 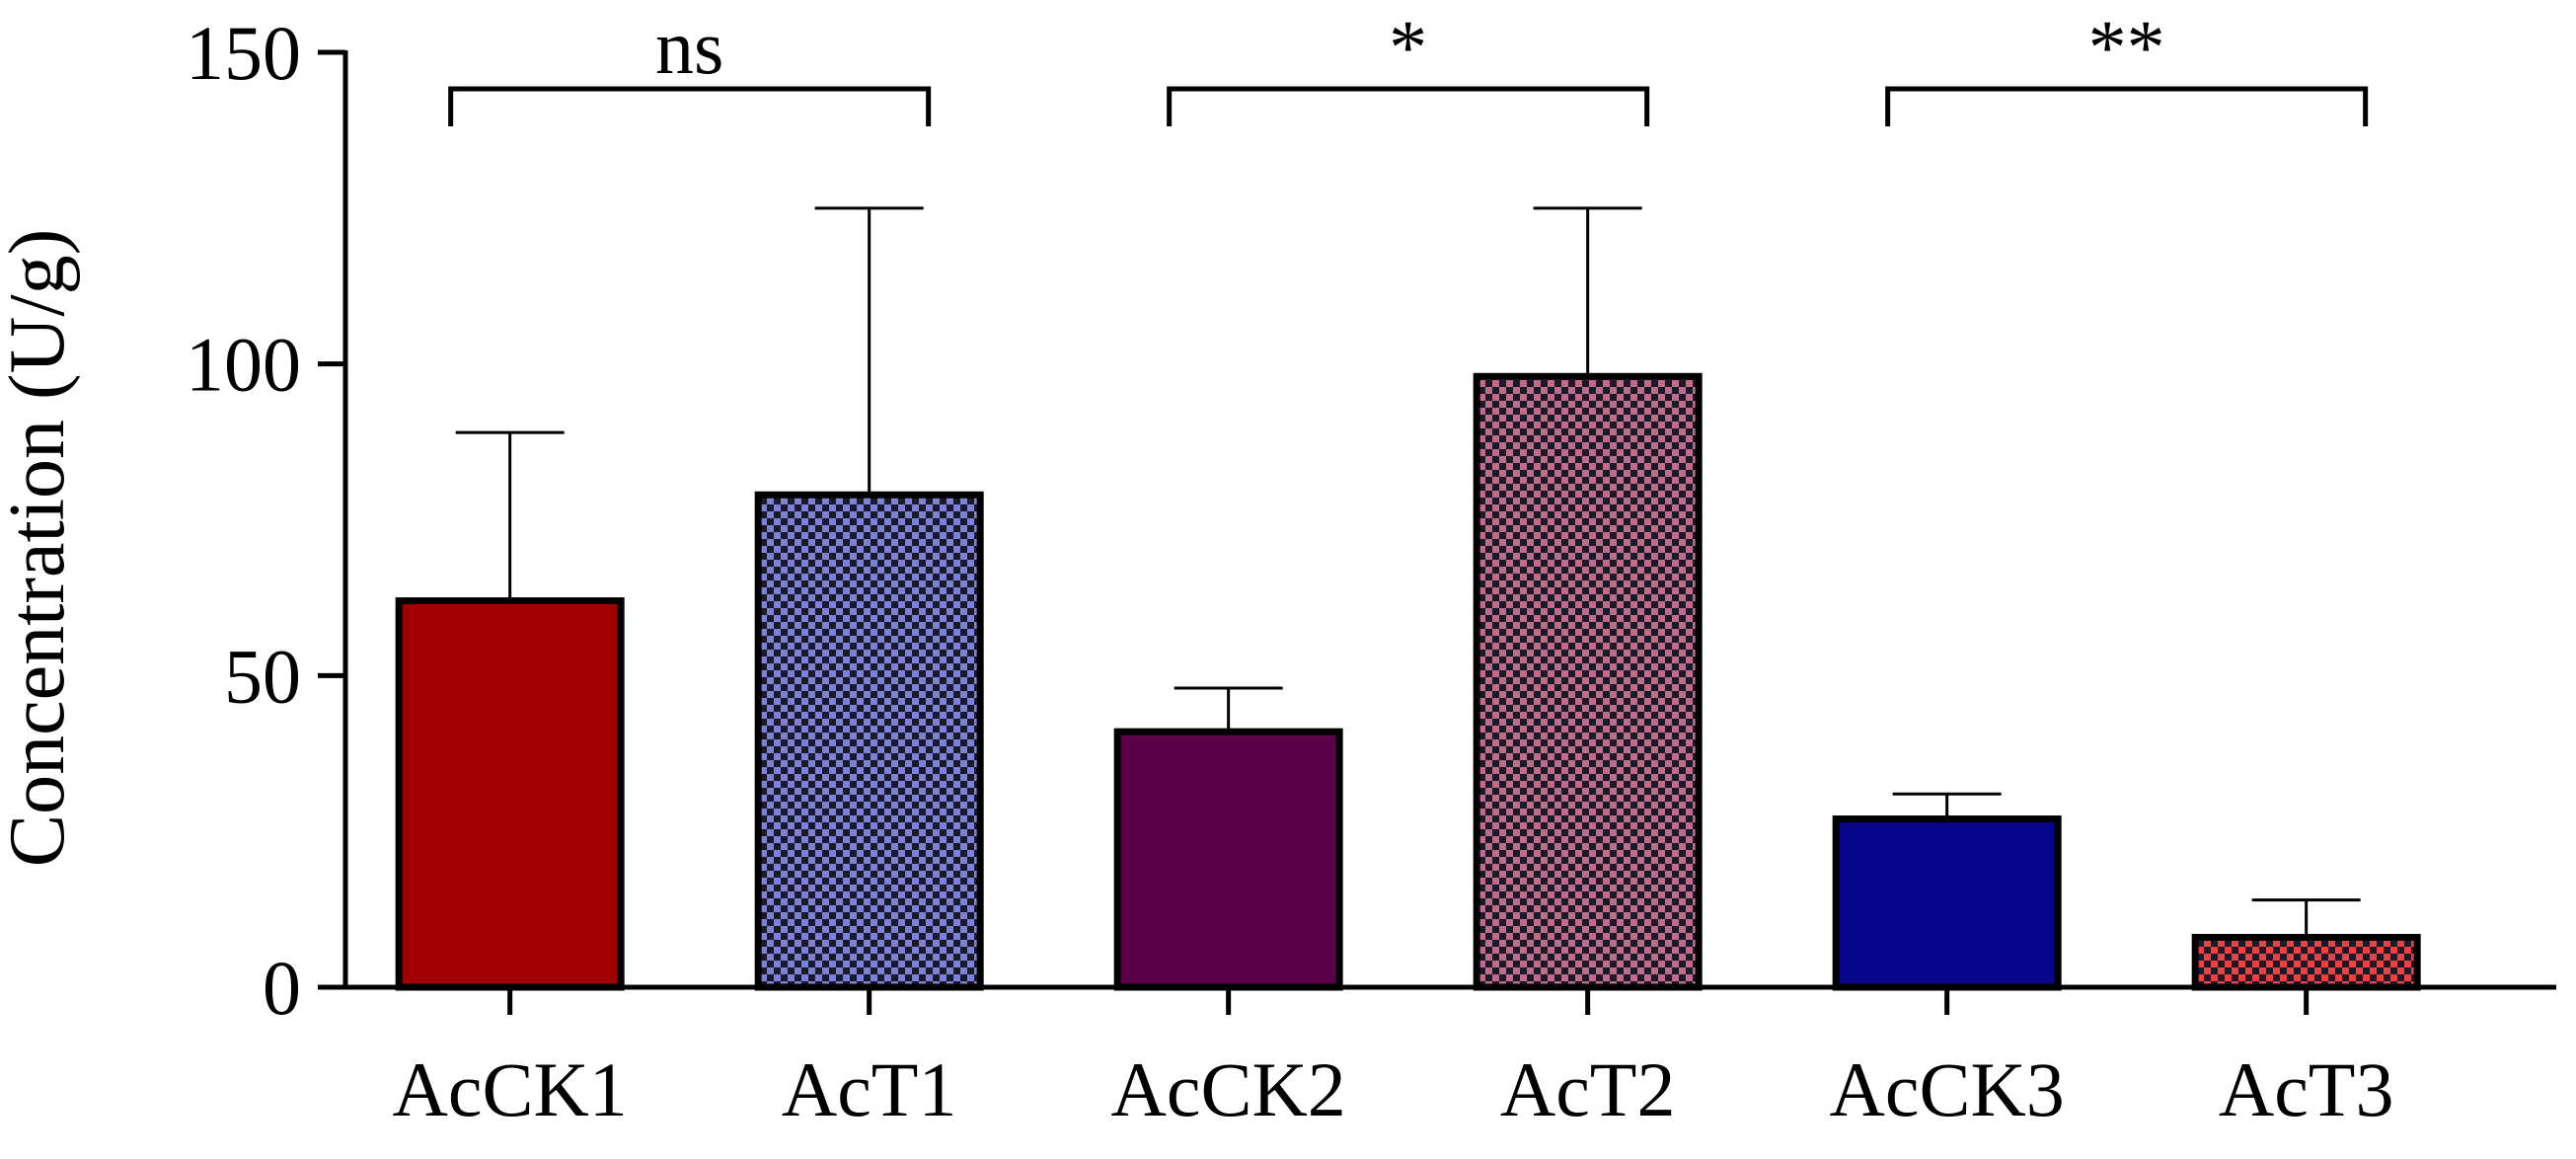 What do you see at coordinates (1588, 1089) in the screenshot?
I see `x-tick-label: AcT2` at bounding box center [1588, 1089].